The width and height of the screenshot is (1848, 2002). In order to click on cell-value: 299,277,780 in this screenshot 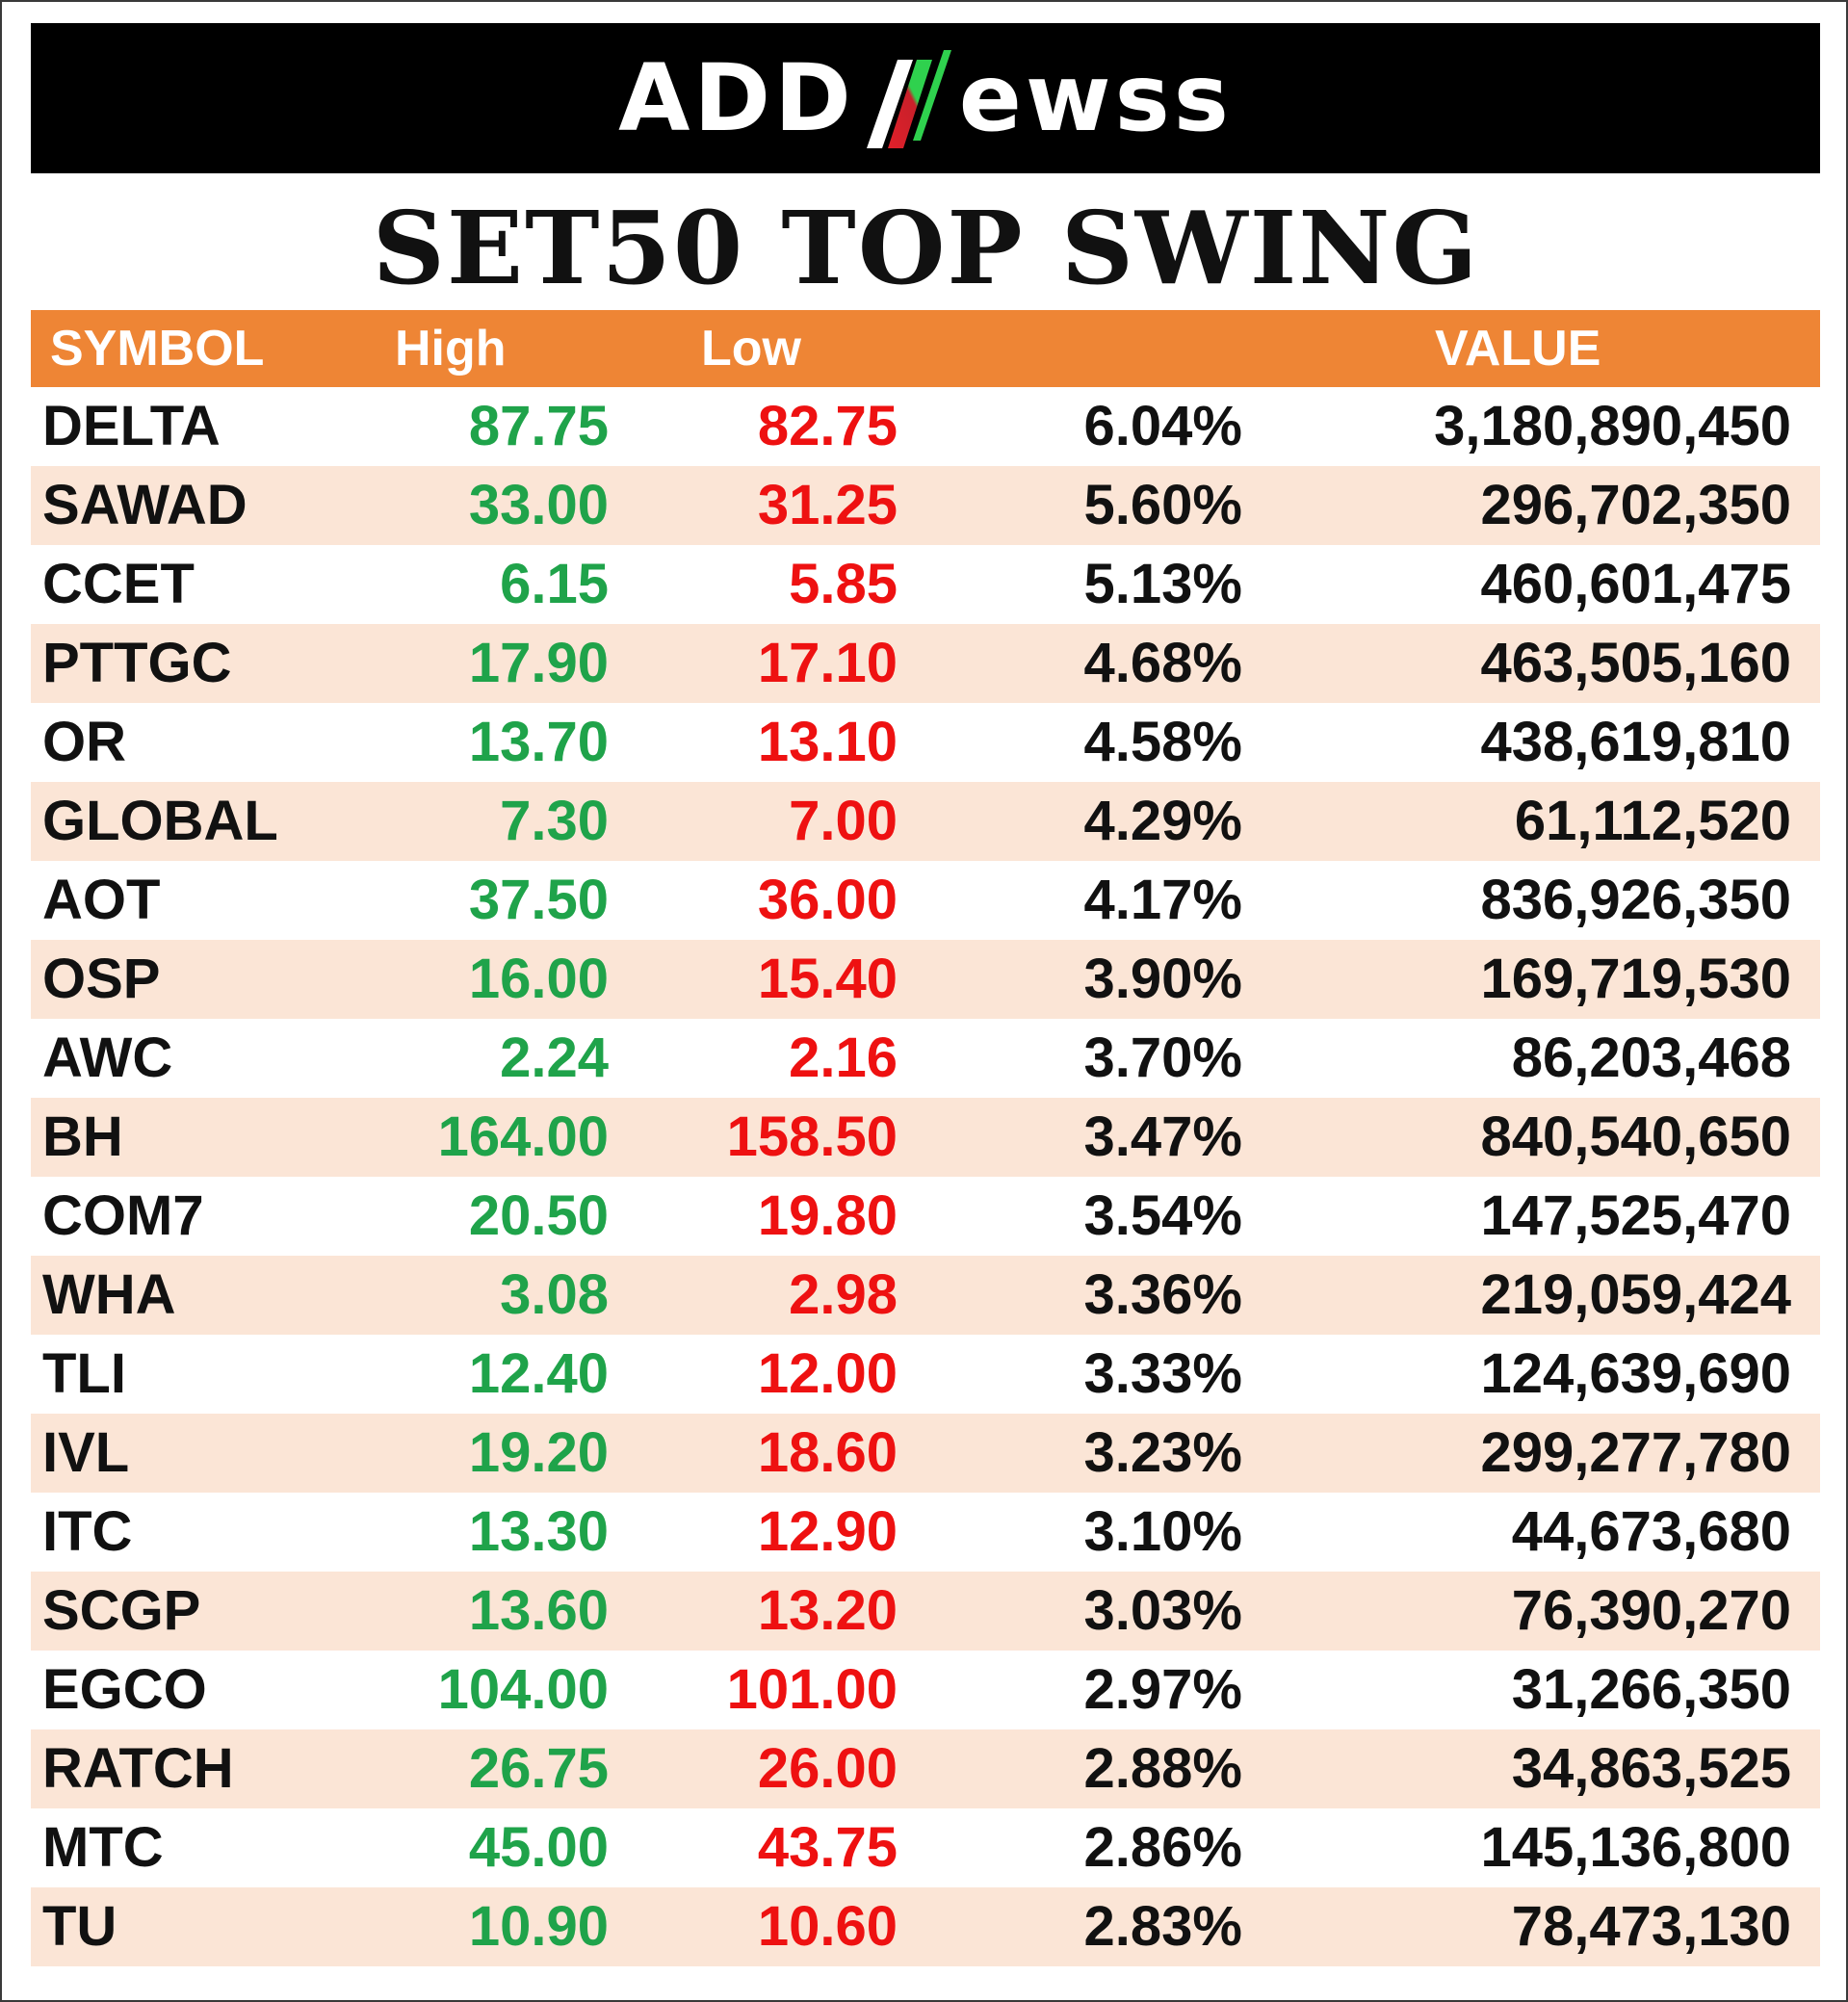, I will do `click(1636, 1452)`.